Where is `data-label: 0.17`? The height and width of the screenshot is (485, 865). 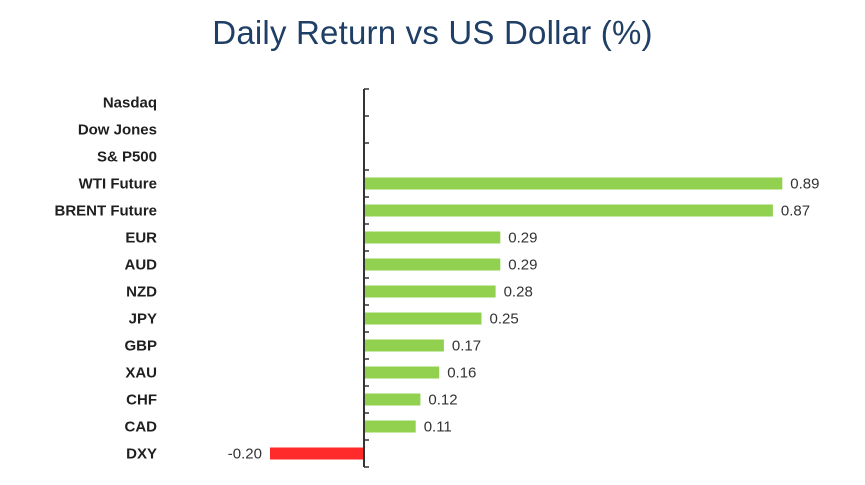
data-label: 0.17 is located at coordinates (466, 346).